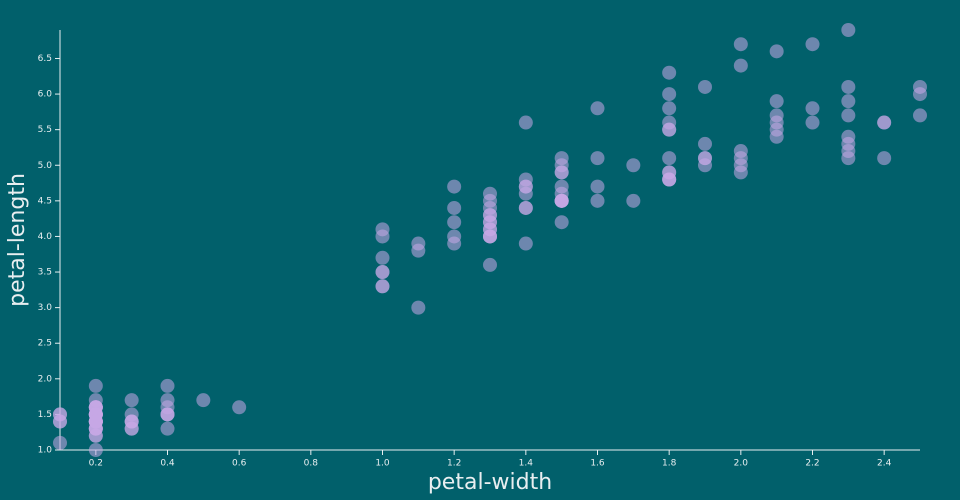 This screenshot has height=500, width=960. Describe the element at coordinates (45, 95) in the screenshot. I see `y-tick-label: 6.0` at that location.